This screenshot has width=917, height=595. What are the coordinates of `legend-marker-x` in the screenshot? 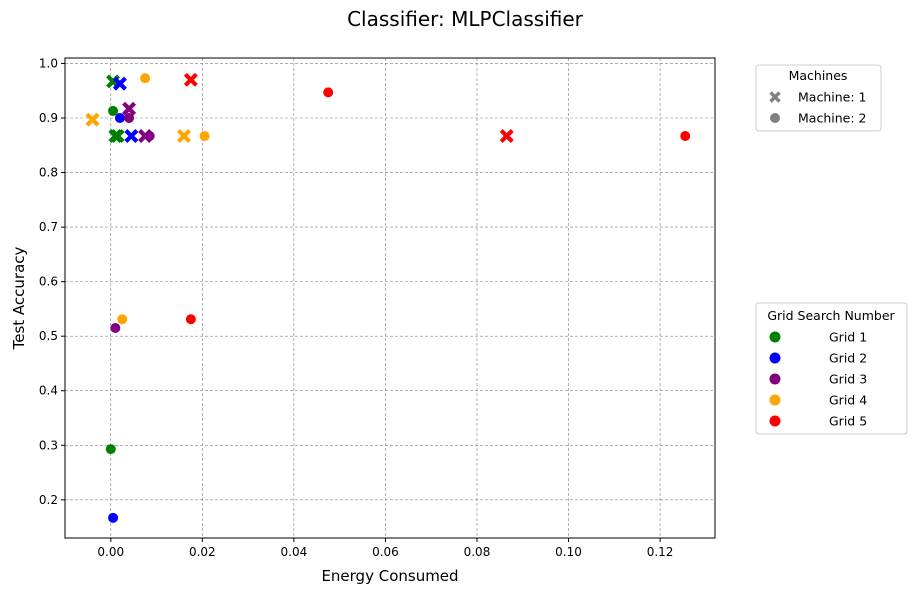 It's located at (775, 97).